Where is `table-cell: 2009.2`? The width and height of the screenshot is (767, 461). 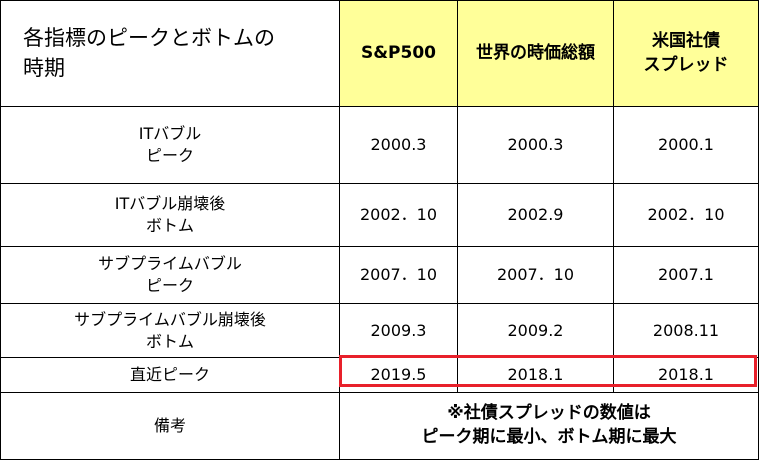 table-cell: 2009.2 is located at coordinates (535, 330).